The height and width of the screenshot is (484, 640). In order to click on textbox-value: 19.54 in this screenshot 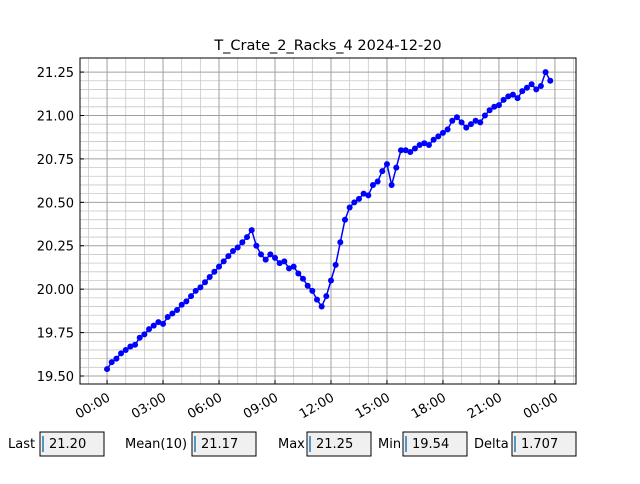, I will do `click(430, 444)`.